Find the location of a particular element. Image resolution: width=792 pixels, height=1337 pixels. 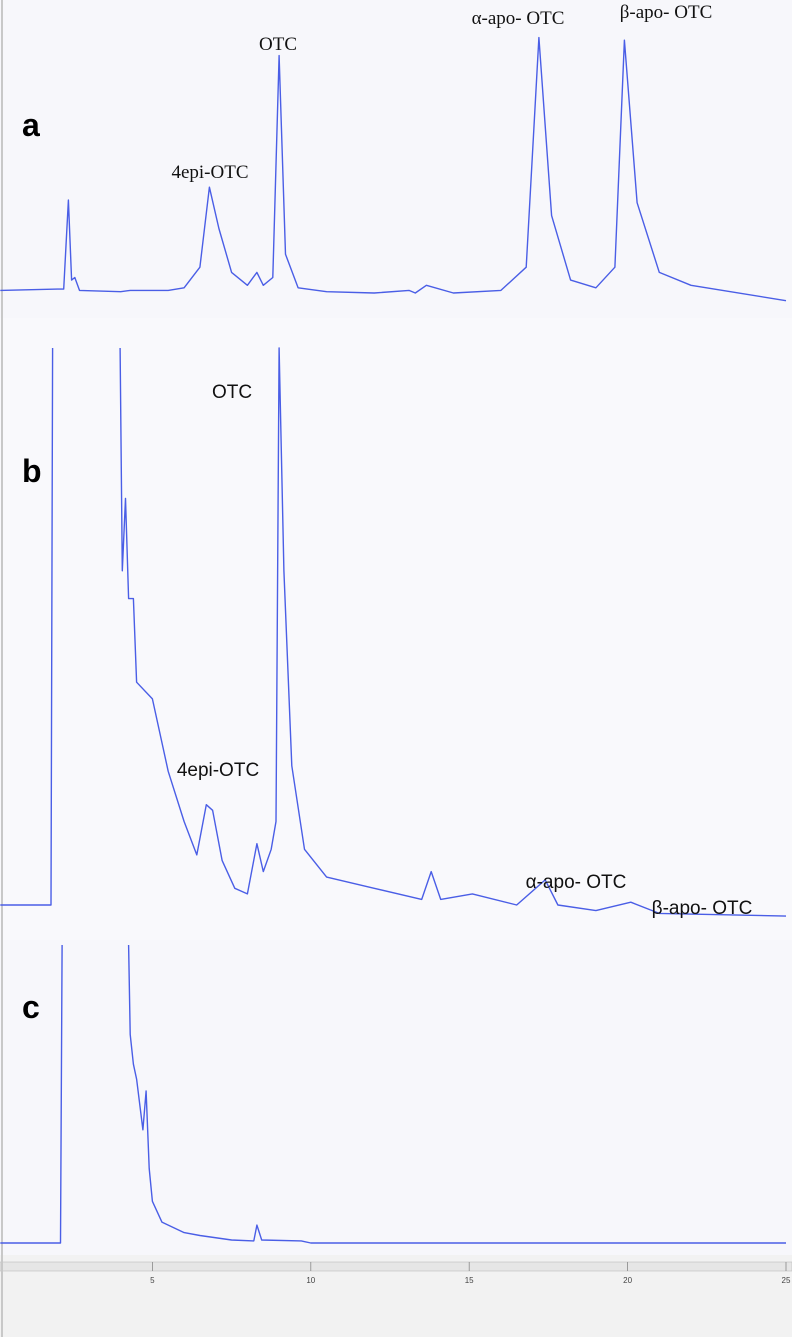

x-tick-label: 15 is located at coordinates (469, 1280).